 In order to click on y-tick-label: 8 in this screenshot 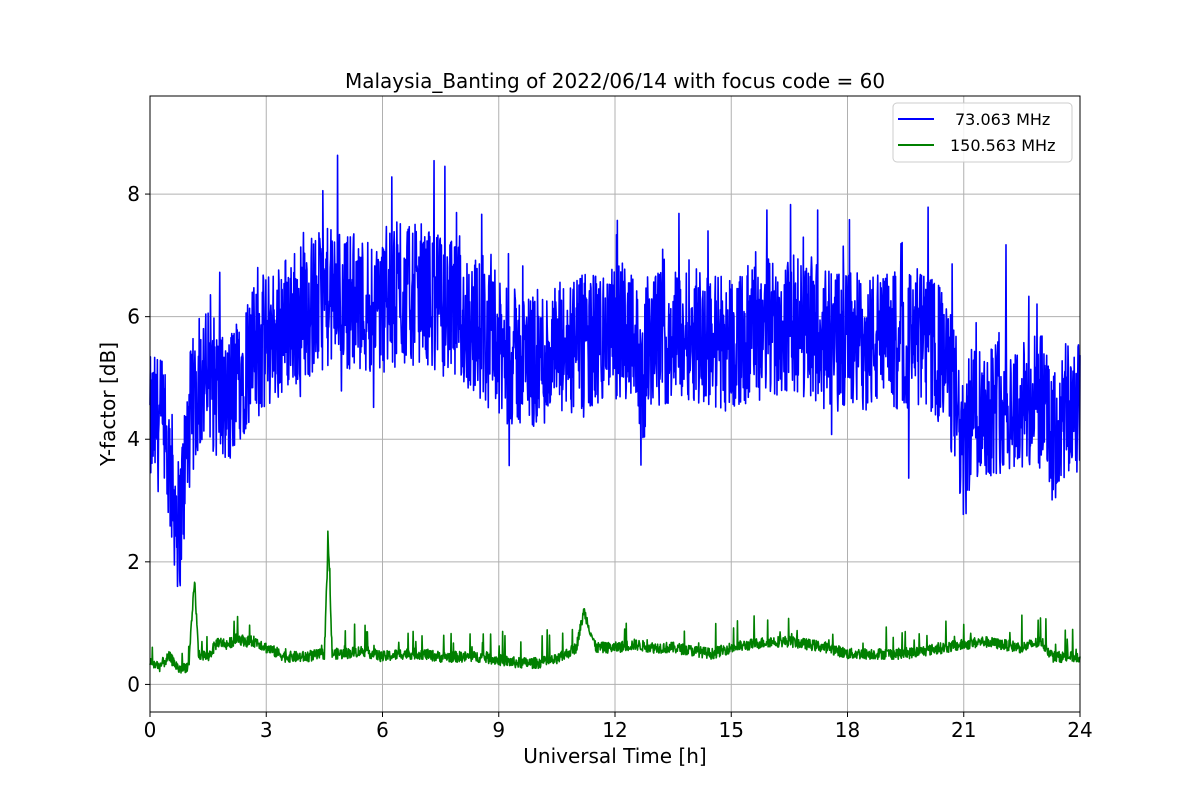, I will do `click(133, 194)`.